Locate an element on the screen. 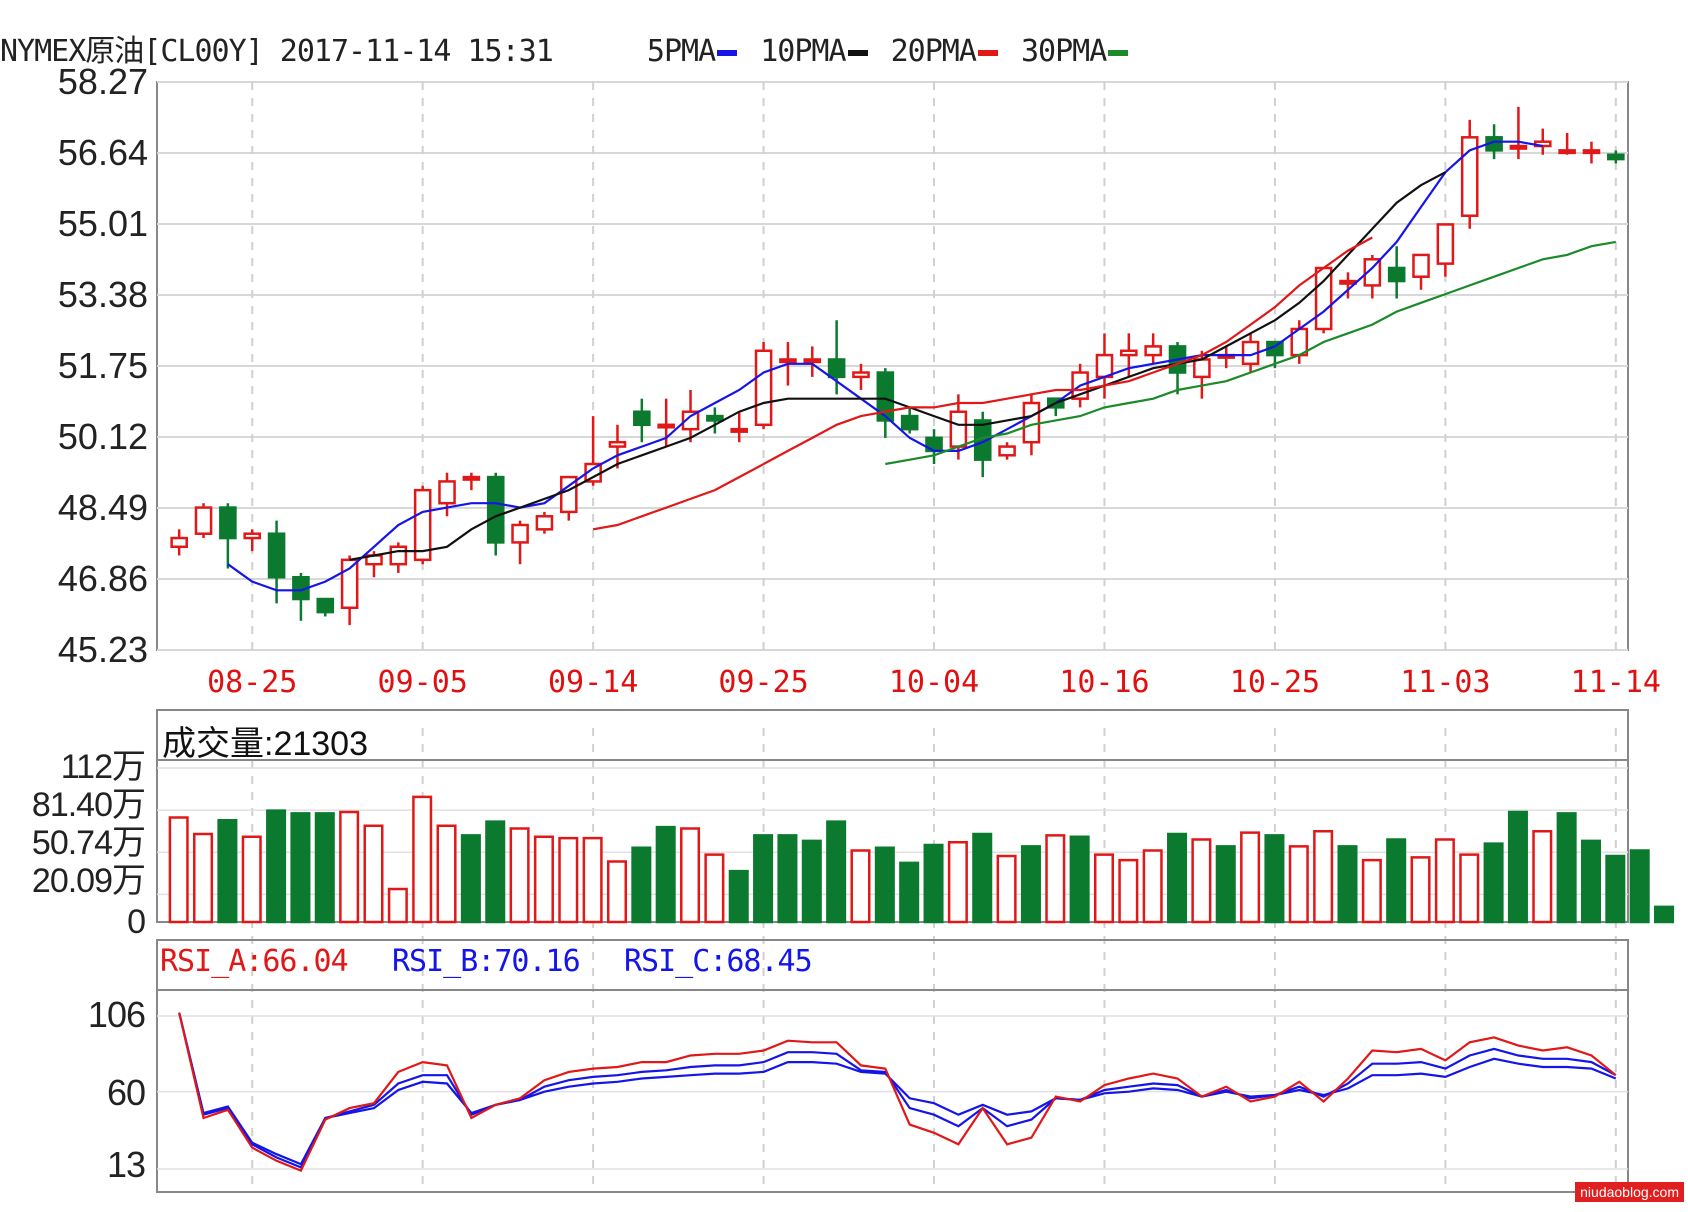 This screenshot has height=1212, width=1688. rsi-line-rsi_a is located at coordinates (897, 1092).